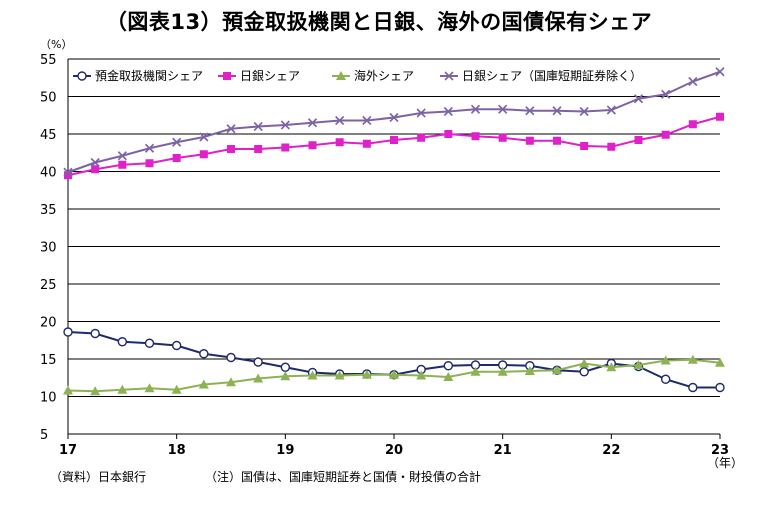 This screenshot has width=758, height=505. What do you see at coordinates (343, 477) in the screenshot?
I see `footnote: （注）国債は、国庫短期証券と国債・財投債の合計` at bounding box center [343, 477].